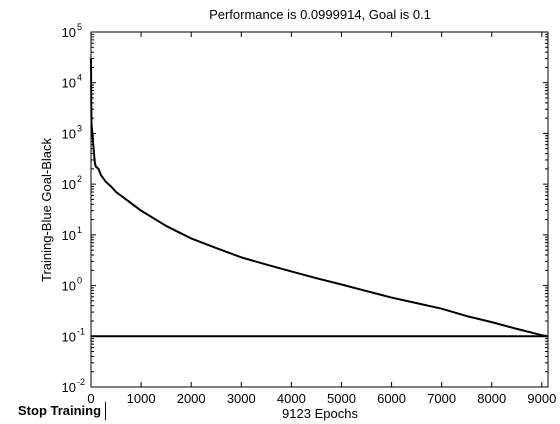 Image resolution: width=560 pixels, height=424 pixels. What do you see at coordinates (79, 78) in the screenshot?
I see `y-tick-exponent: 4` at bounding box center [79, 78].